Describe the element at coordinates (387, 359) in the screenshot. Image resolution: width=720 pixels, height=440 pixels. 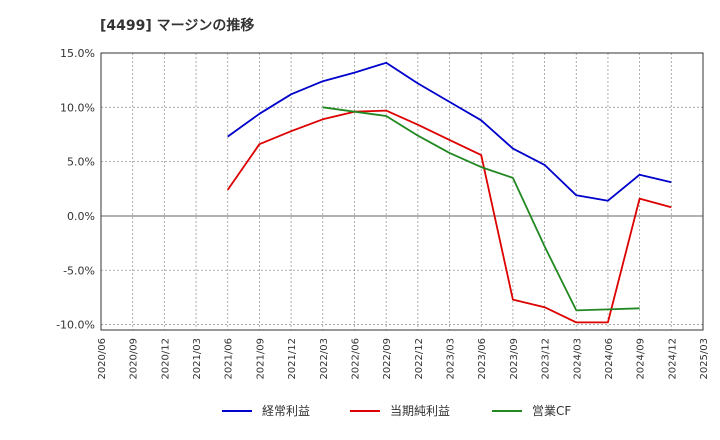
I see `x-tick-label: 2022/09` at that location.